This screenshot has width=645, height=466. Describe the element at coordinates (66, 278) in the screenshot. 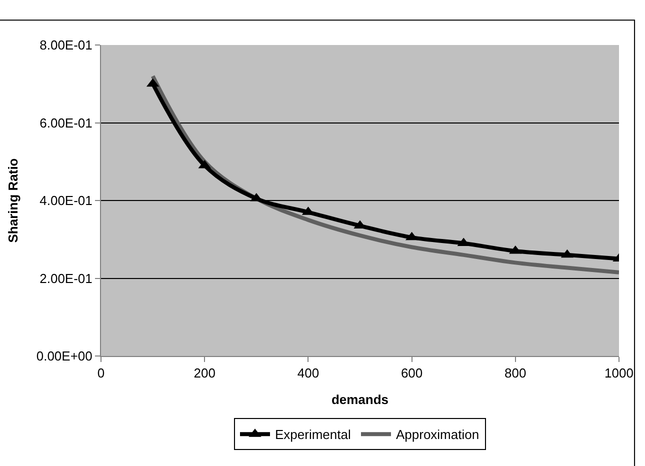

I see `y-tick-label: 2.00E-01` at that location.